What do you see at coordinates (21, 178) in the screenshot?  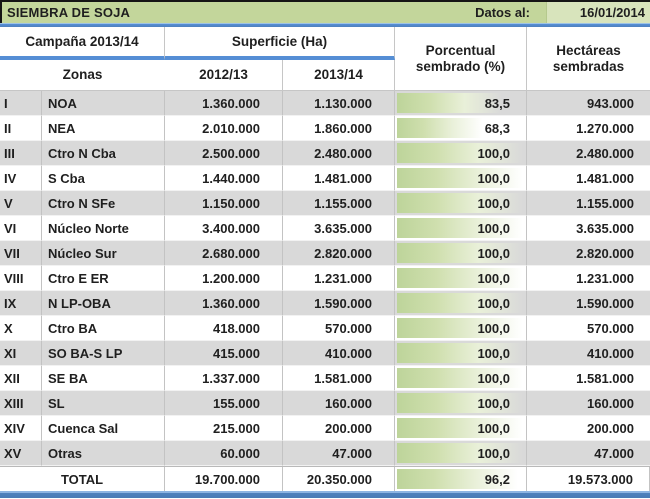 I see `zone-number-cell: IV` at bounding box center [21, 178].